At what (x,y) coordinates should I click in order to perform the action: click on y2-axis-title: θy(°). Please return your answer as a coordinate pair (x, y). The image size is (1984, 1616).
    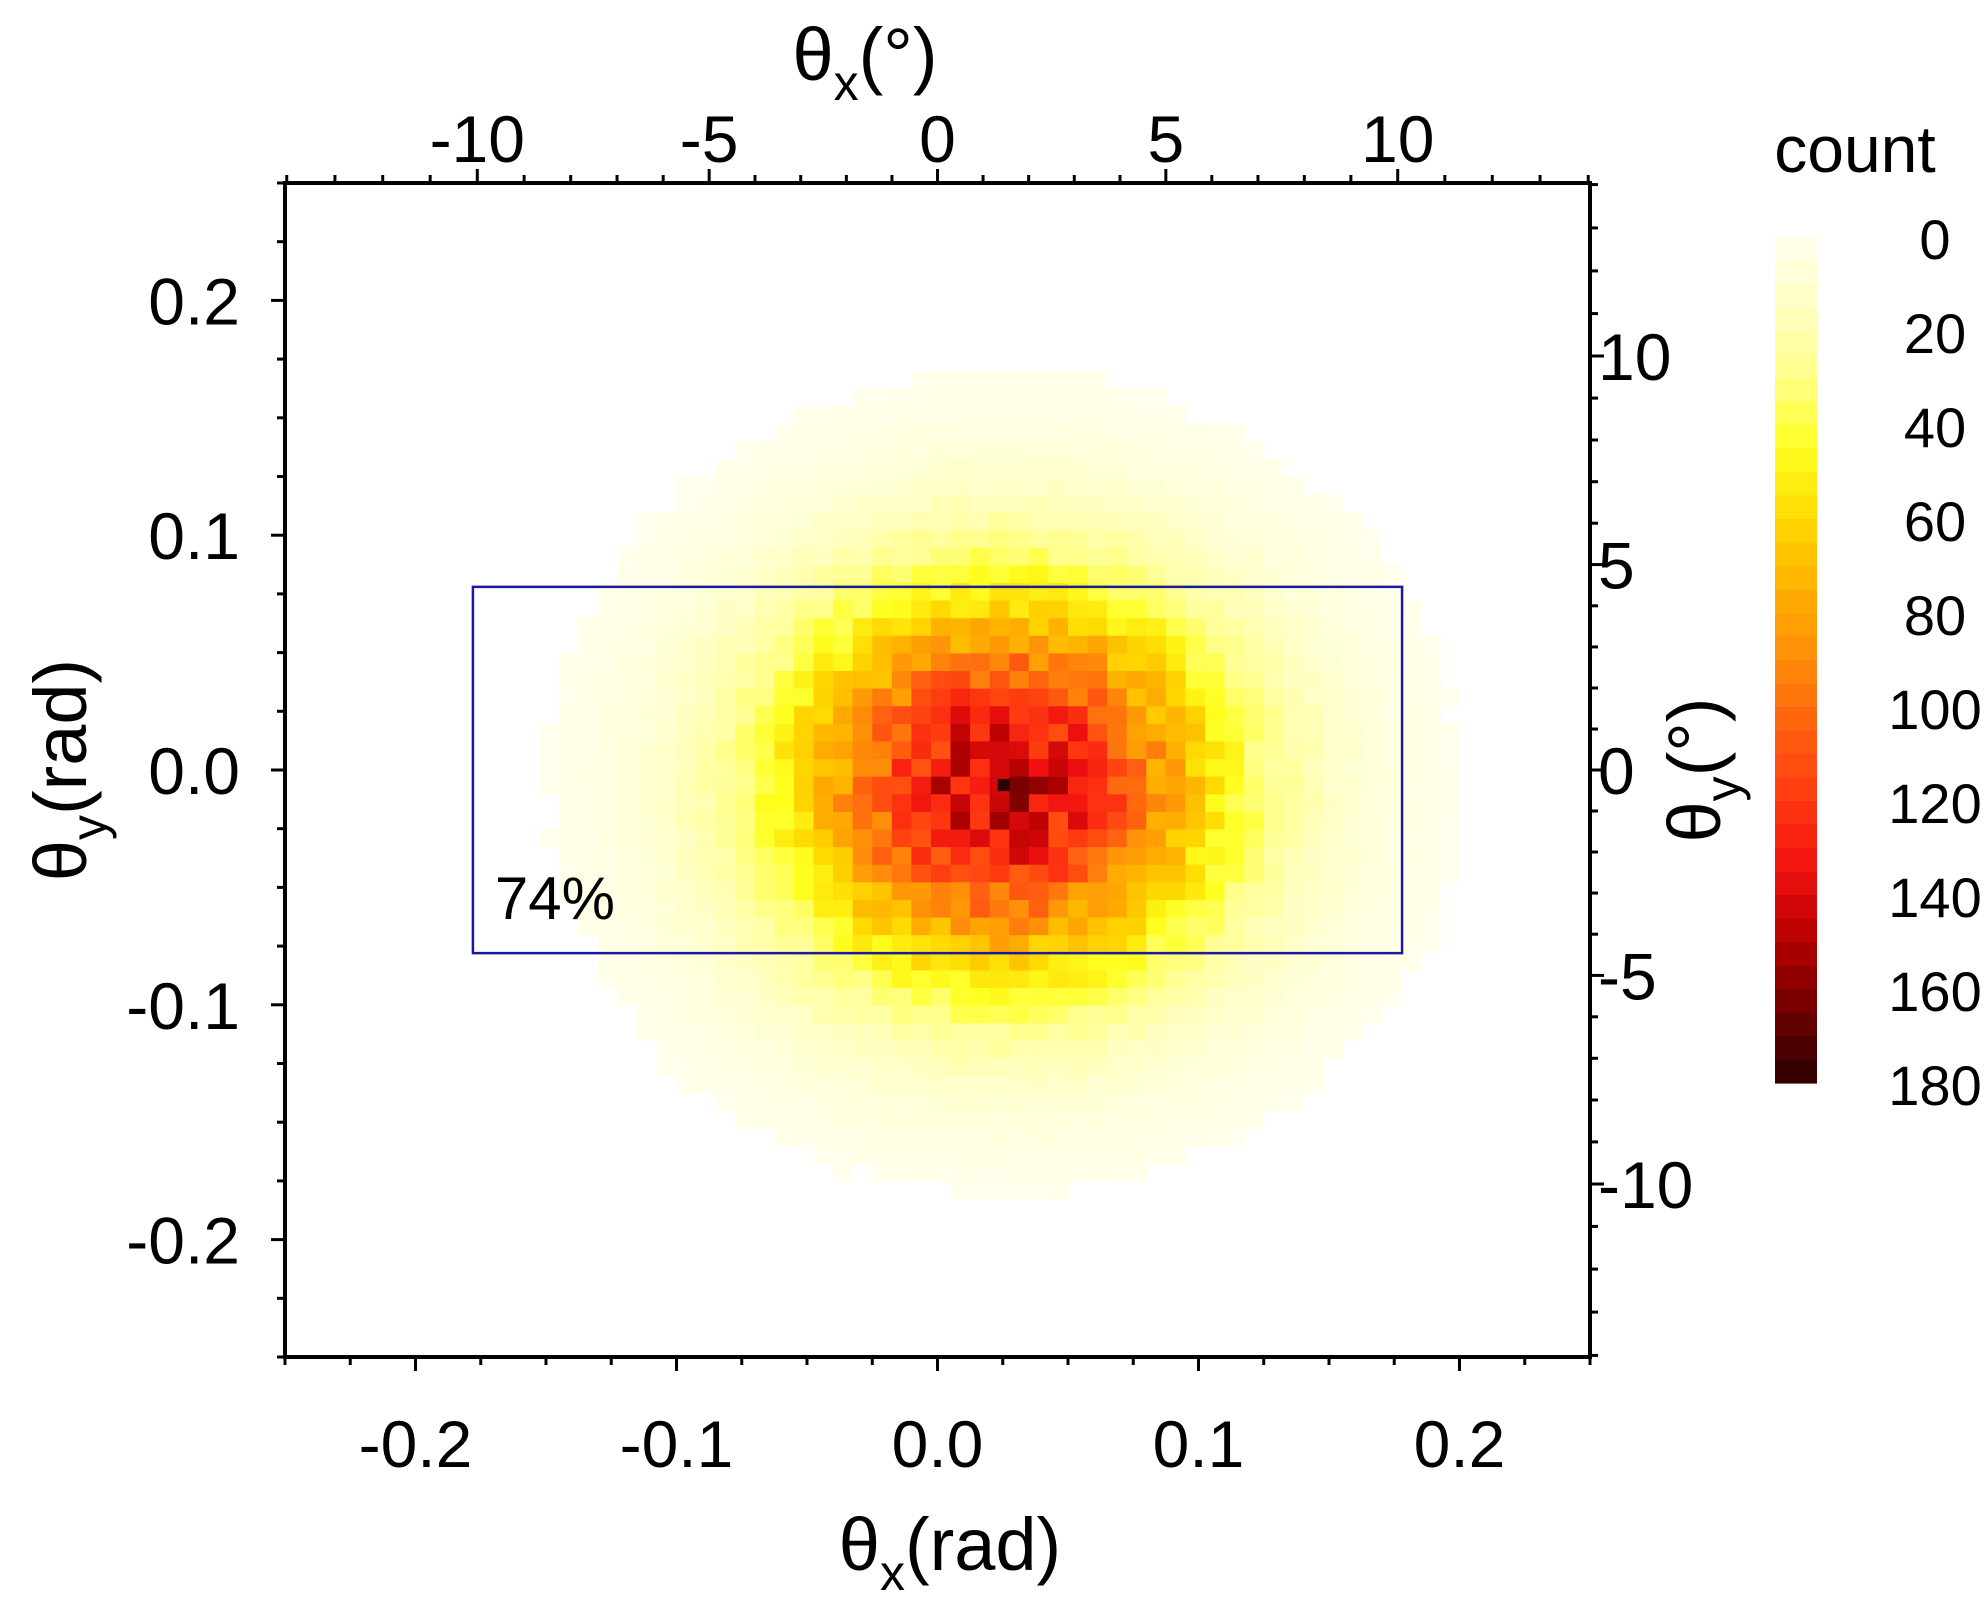
    Looking at the image, I should click on (1702, 769).